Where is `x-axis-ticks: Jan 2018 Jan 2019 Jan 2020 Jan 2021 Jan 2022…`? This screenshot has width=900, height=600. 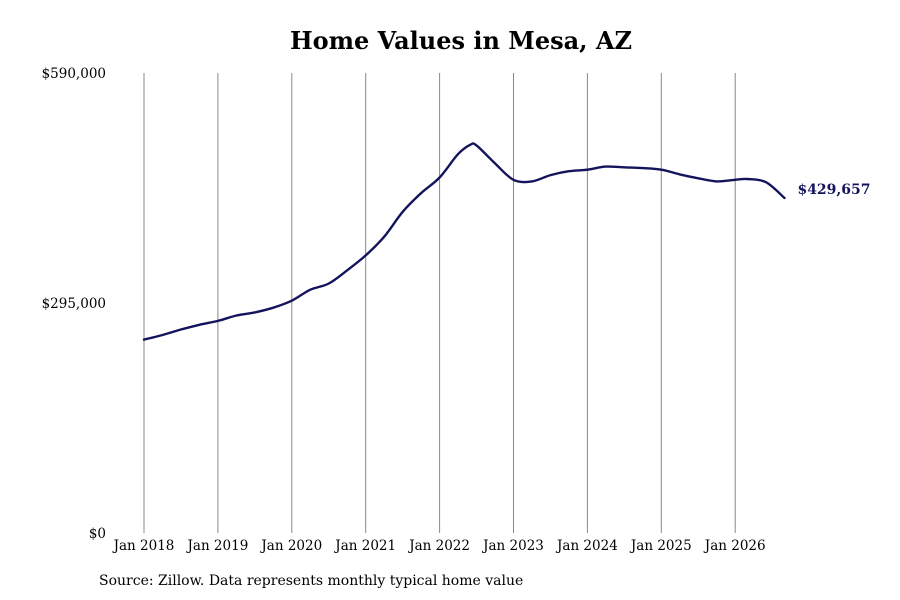 x-axis-ticks: Jan 2018 Jan 2019 Jan 2020 Jan 2021 Jan 2022… is located at coordinates (439, 546).